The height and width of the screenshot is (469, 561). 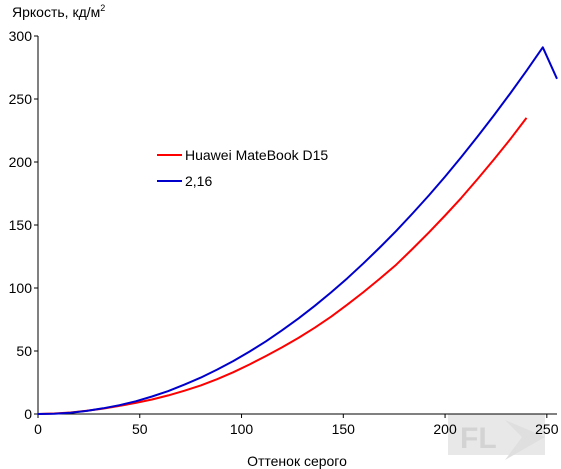 I want to click on y-tick-label: 150, so click(x=21, y=225).